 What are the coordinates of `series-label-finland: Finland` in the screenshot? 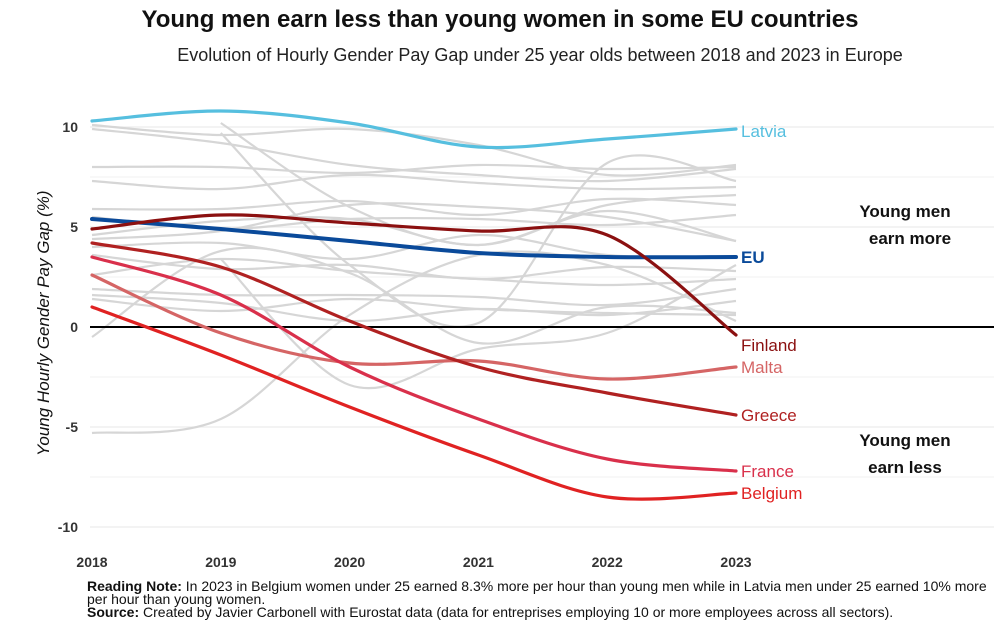 It's located at (769, 345).